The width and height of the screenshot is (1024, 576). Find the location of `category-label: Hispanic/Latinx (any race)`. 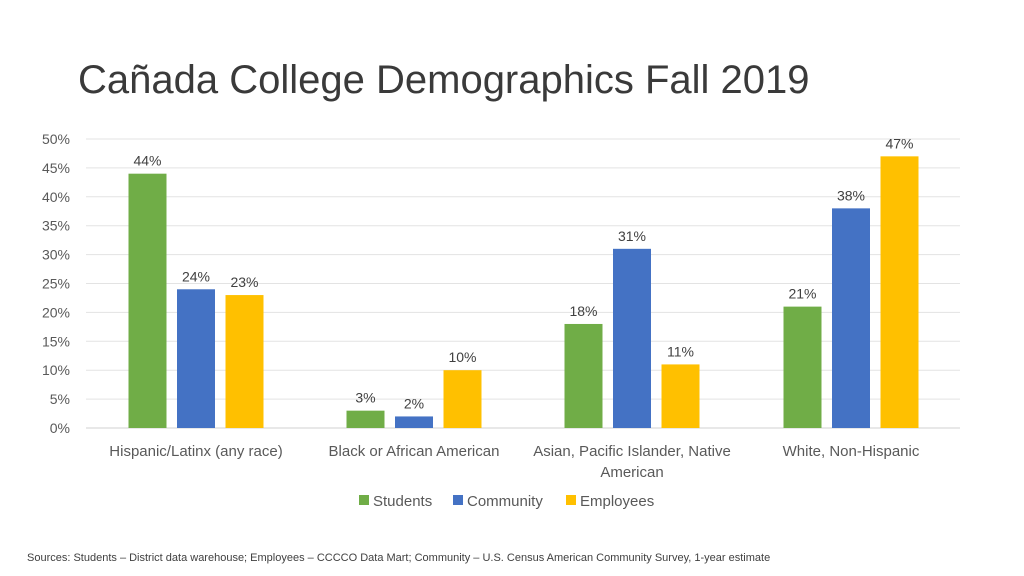

category-label: Hispanic/Latinx (any race) is located at coordinates (195, 451).